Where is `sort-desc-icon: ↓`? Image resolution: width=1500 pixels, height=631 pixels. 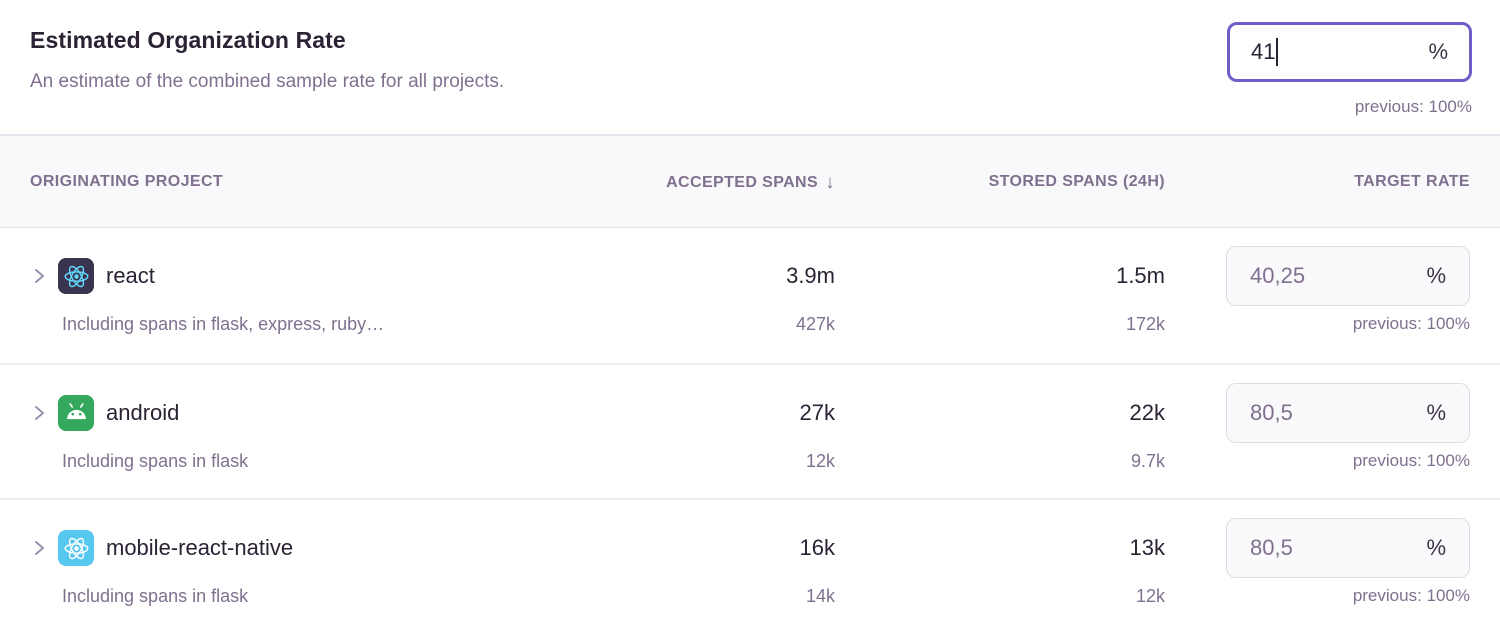 sort-desc-icon: ↓ is located at coordinates (830, 182).